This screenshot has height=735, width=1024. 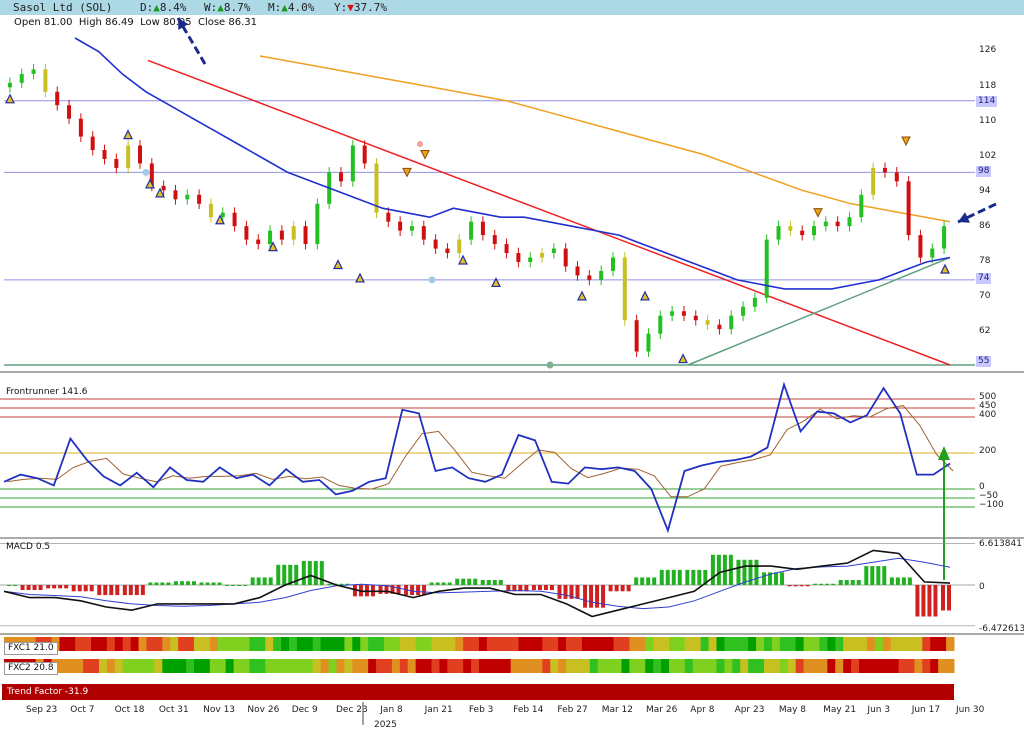 I want to click on pivot-high-marker, so click(x=906, y=141).